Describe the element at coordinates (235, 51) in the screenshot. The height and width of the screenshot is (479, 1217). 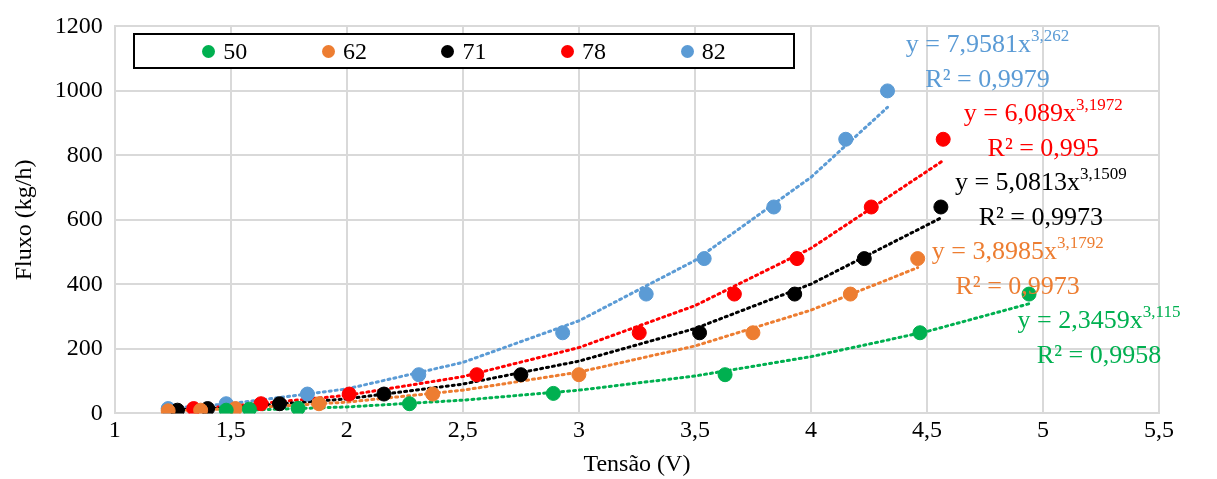
I see `legend-label: 50` at that location.